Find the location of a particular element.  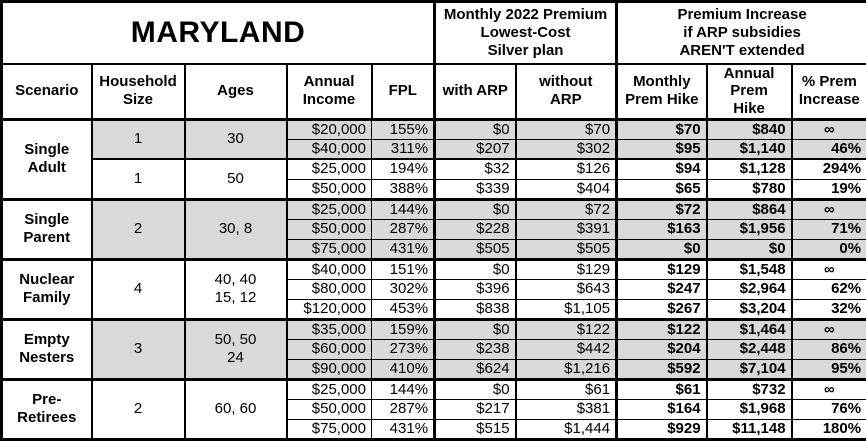

annual-prem-hike-cell: $864 is located at coordinates (749, 209).